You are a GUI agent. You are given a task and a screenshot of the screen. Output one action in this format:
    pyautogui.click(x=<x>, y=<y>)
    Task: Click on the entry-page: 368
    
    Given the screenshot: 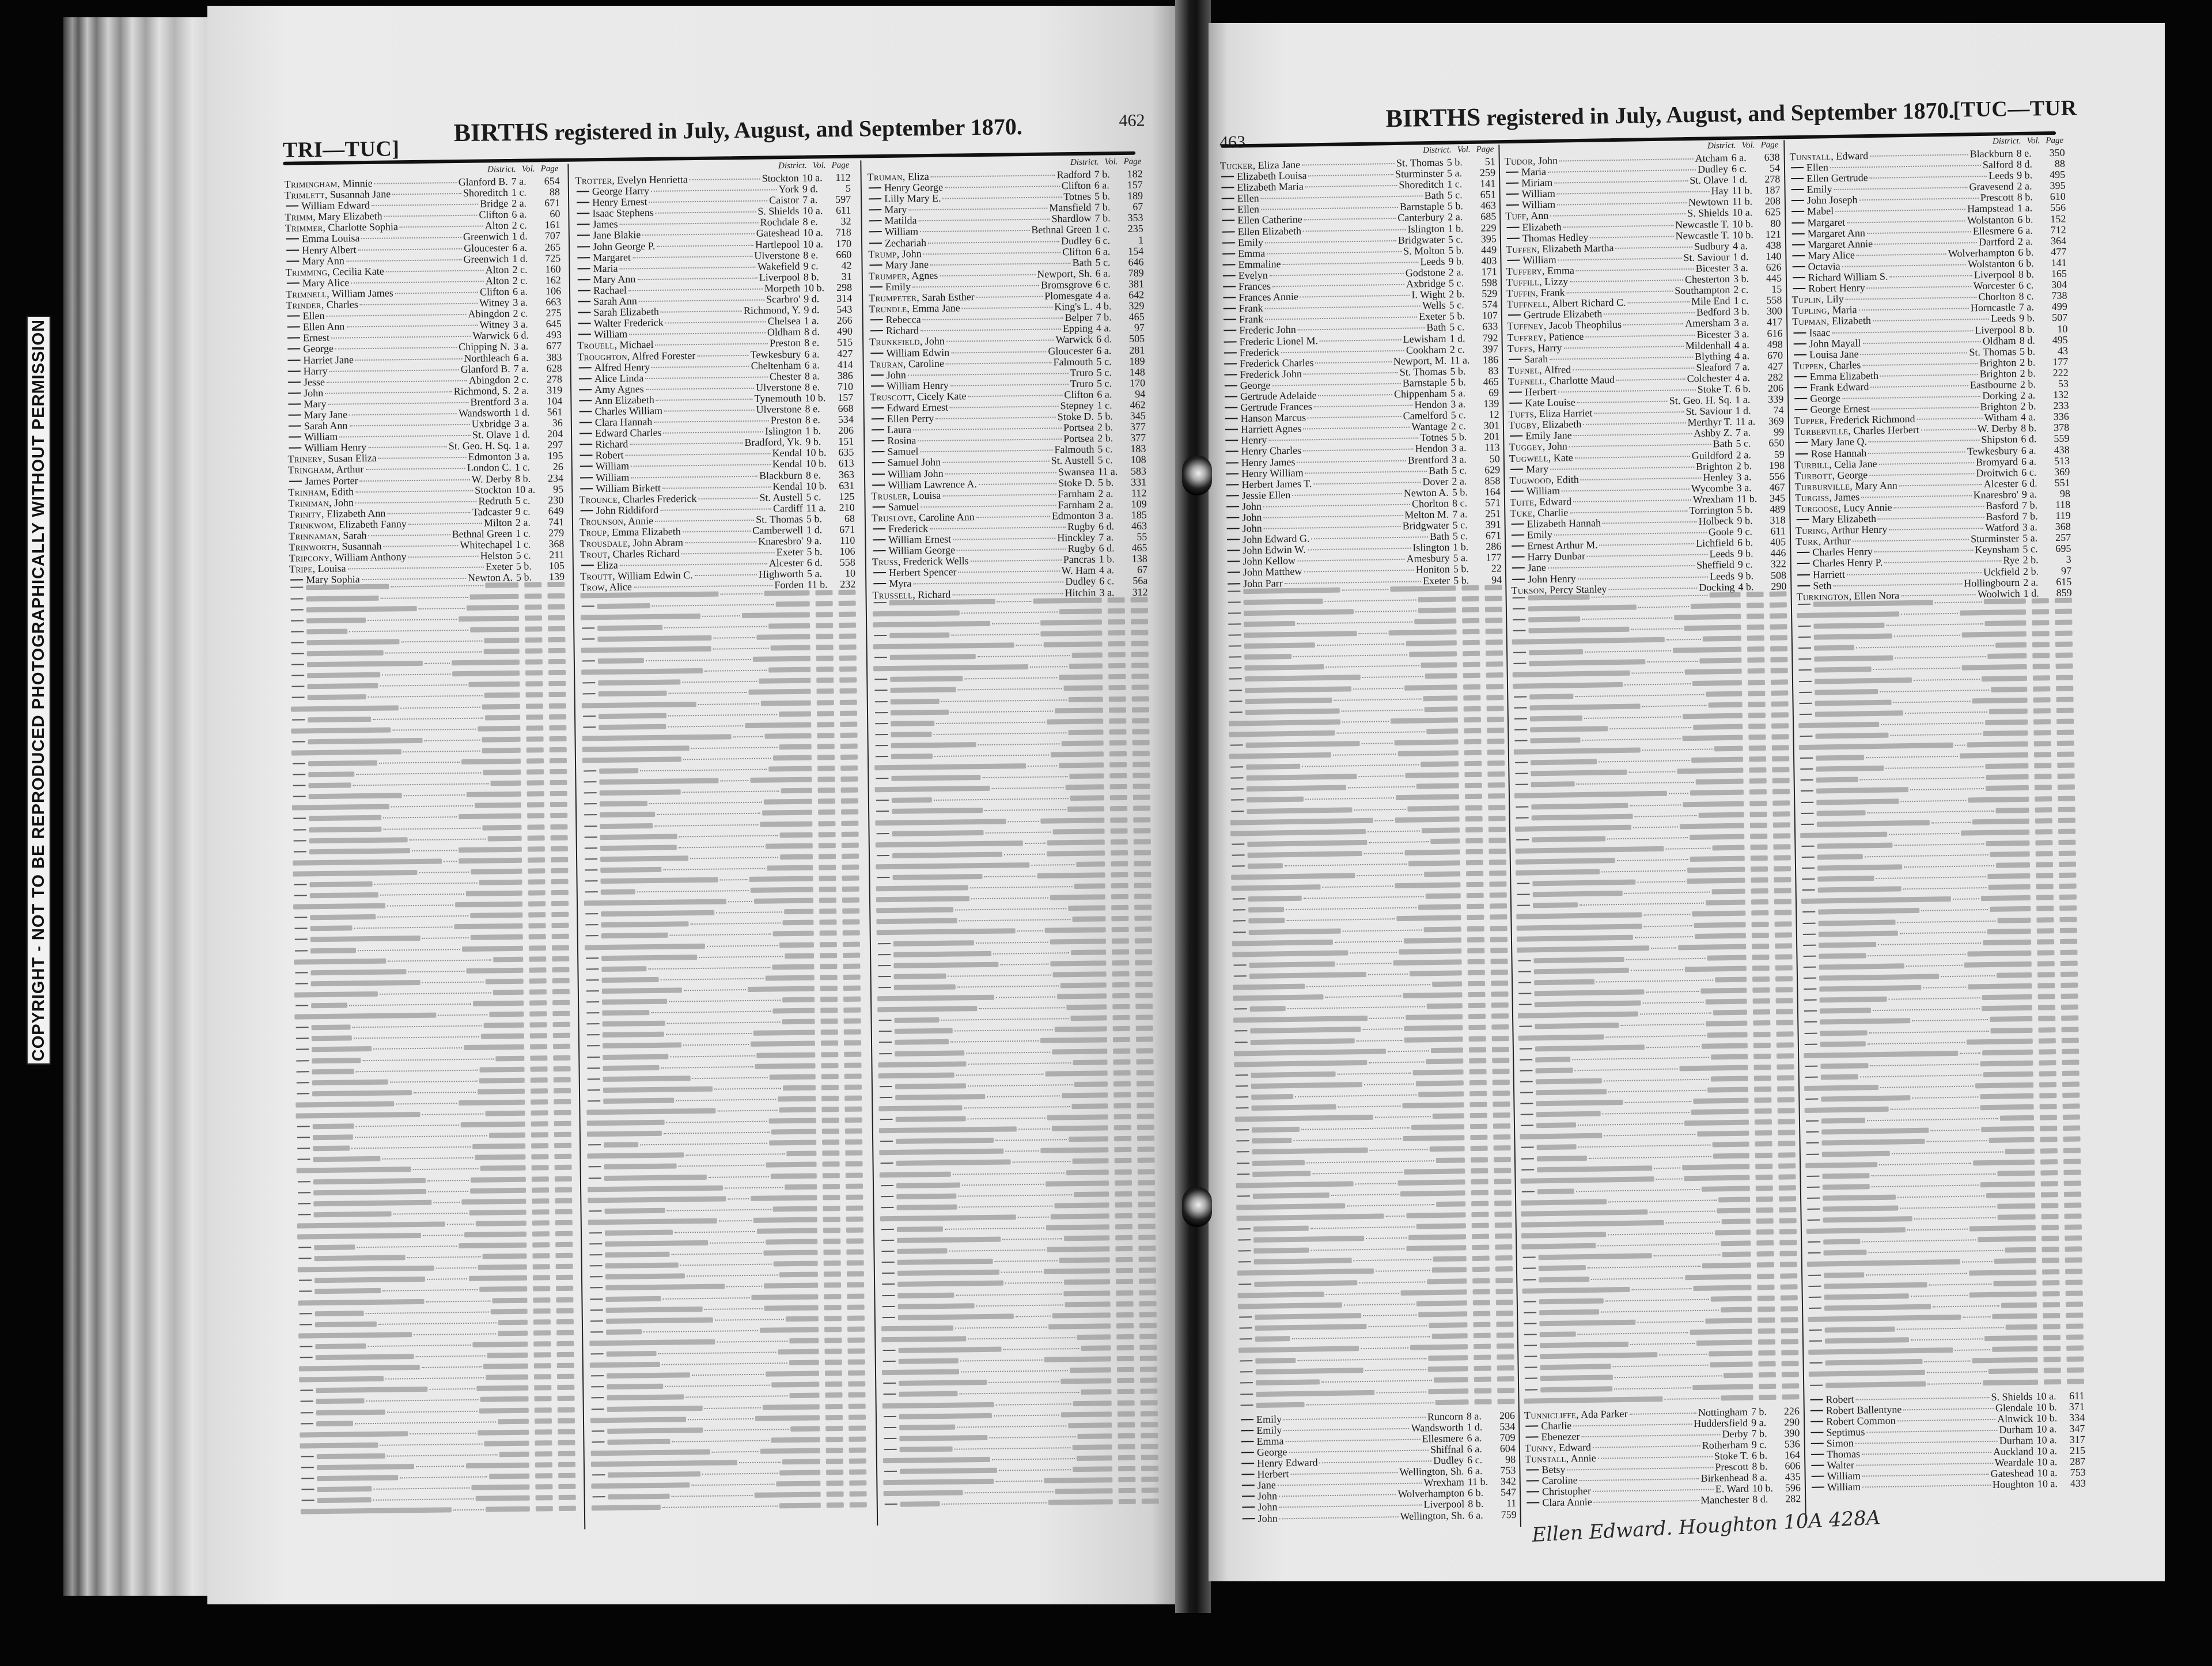 What is the action you would take?
    pyautogui.click(x=552, y=544)
    